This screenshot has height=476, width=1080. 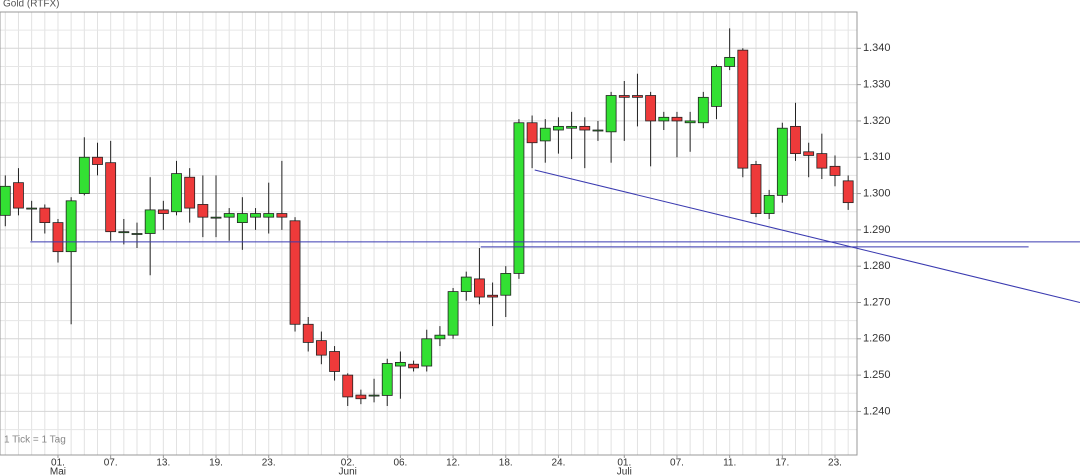 I want to click on x-tick-label: 17., so click(x=782, y=463).